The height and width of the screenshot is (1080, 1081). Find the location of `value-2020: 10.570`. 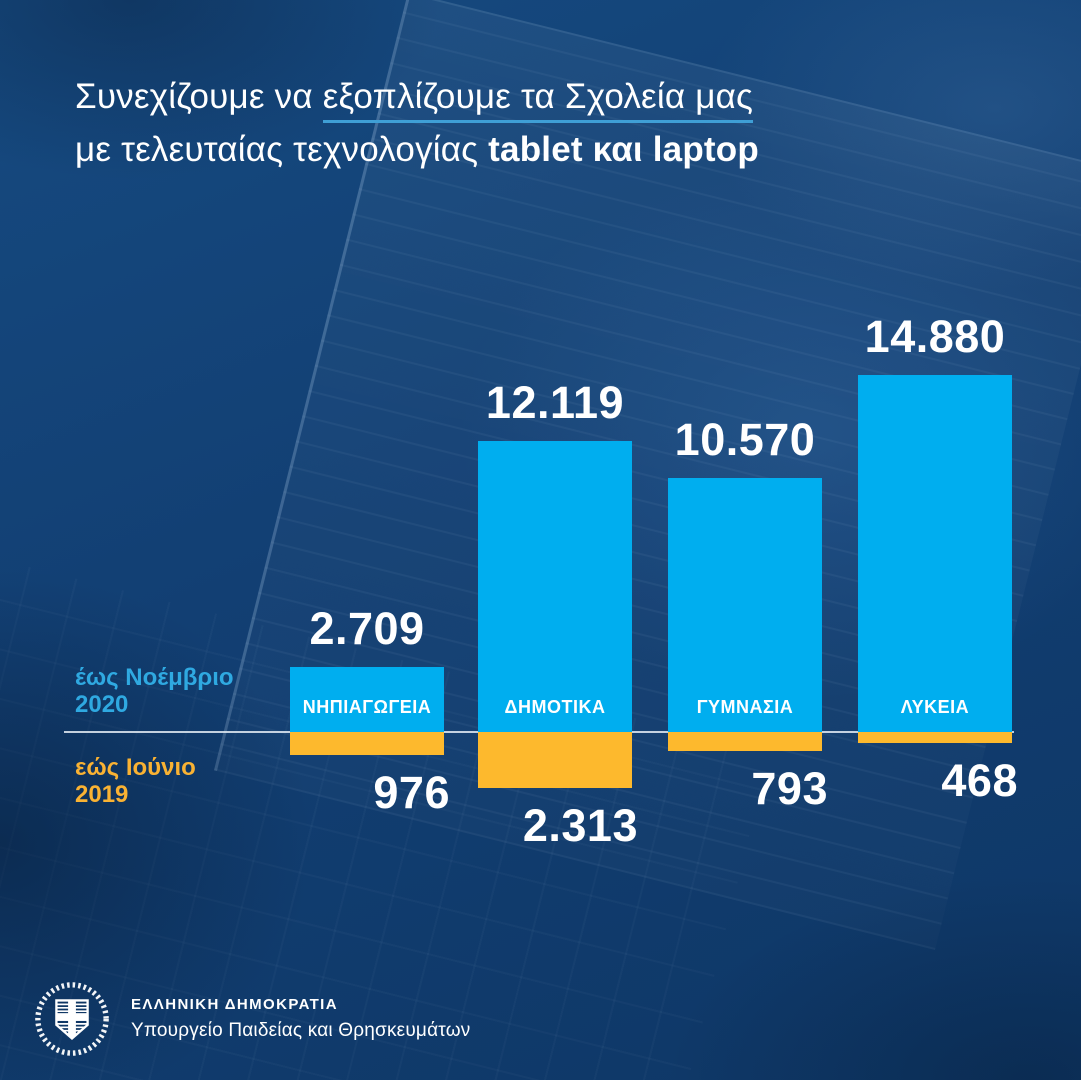

value-2020: 10.570 is located at coordinates (745, 439).